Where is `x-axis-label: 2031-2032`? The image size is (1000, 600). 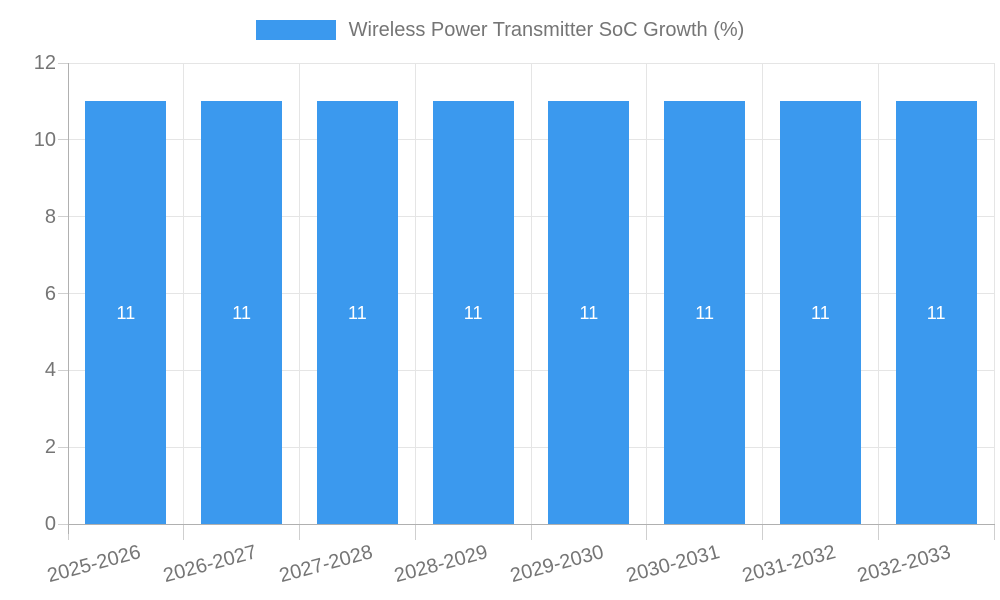 x-axis-label: 2031-2032 is located at coordinates (788, 564).